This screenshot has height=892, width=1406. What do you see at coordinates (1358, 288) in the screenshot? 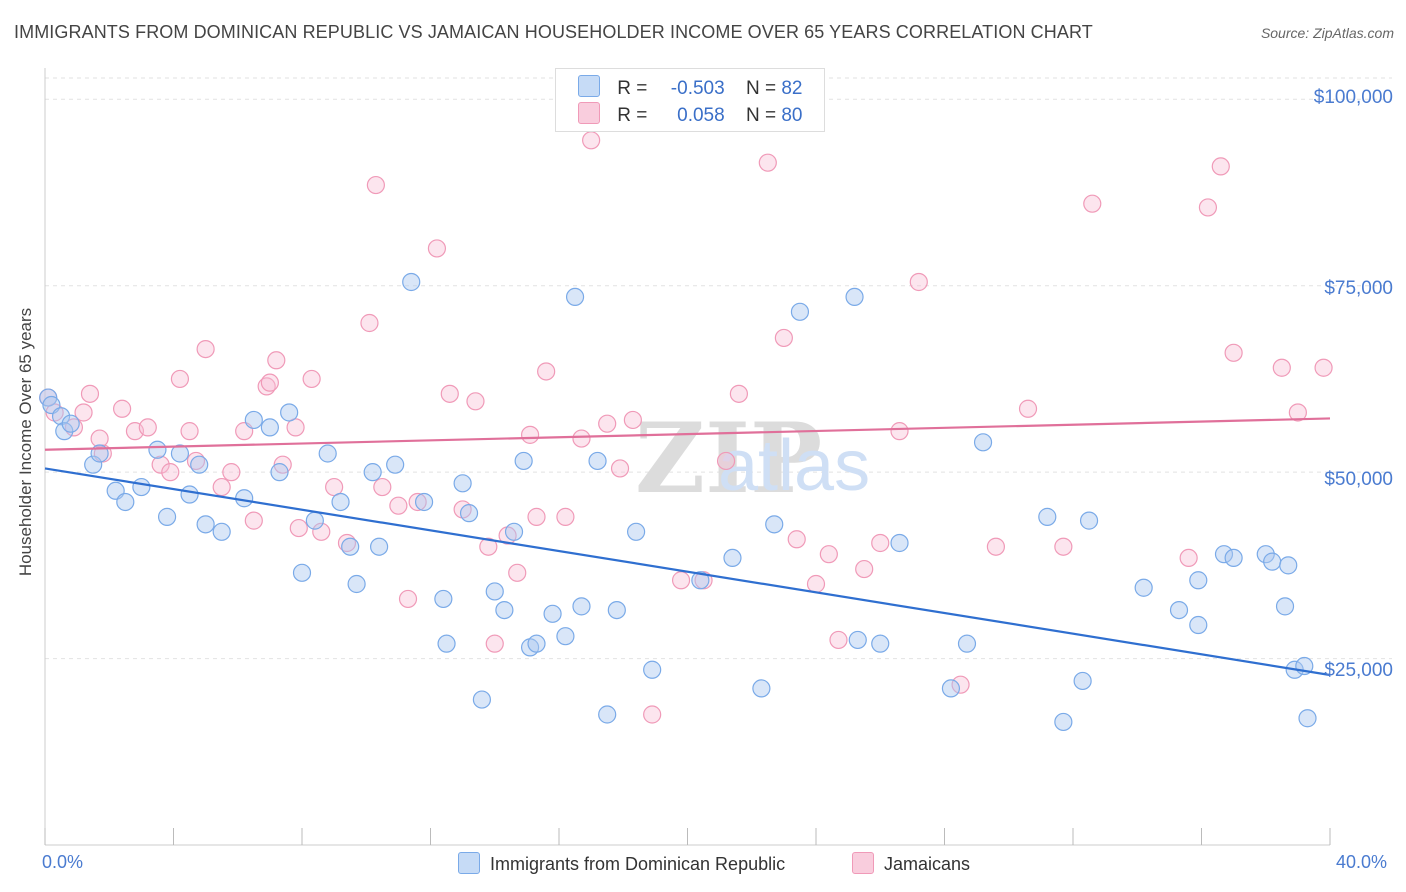
I see `y-tick-label: $75,000` at bounding box center [1358, 288].